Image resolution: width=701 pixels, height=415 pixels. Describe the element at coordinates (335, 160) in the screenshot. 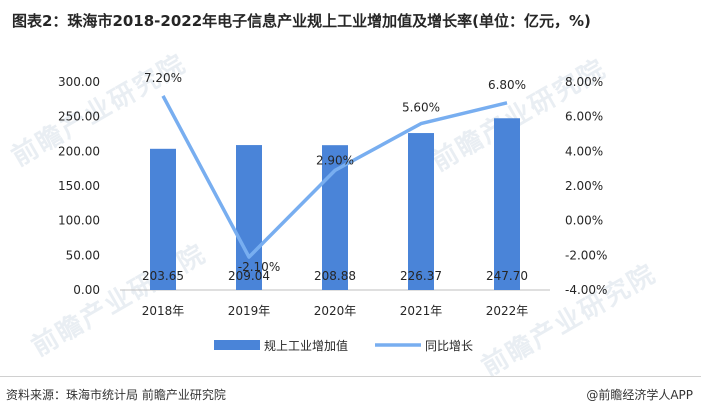

I see `line-value-label: 2.90%` at that location.